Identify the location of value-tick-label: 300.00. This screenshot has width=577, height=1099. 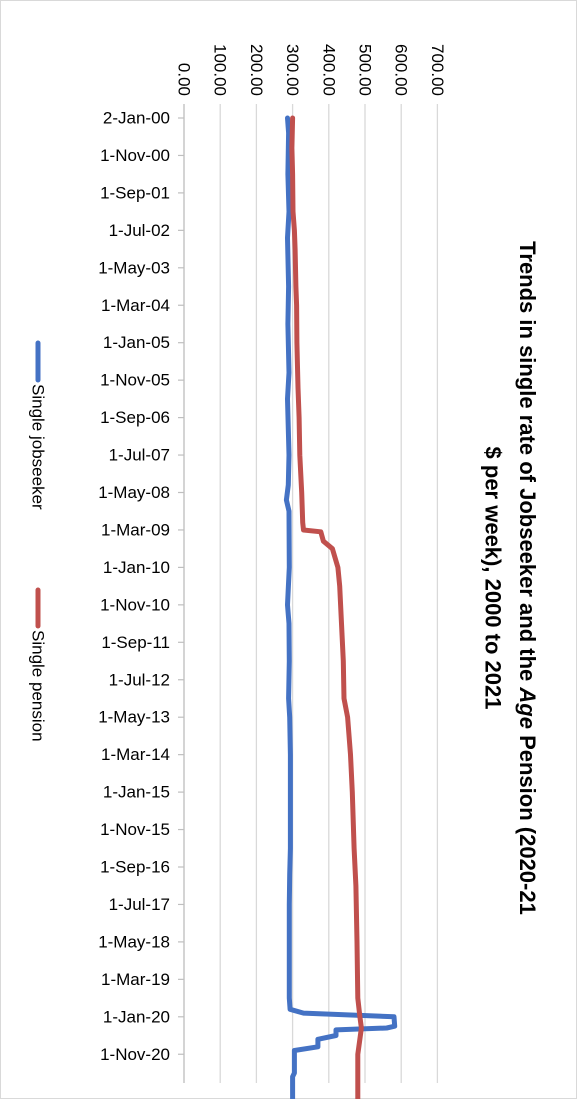
(292, 70).